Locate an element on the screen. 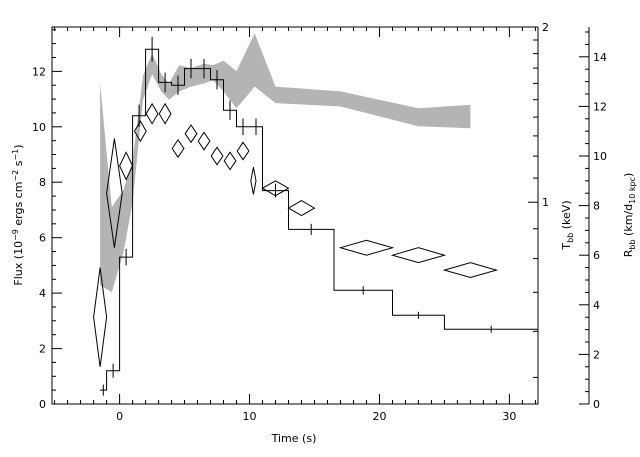 The width and height of the screenshot is (640, 457). left-tick-label: 4 is located at coordinates (42, 293).